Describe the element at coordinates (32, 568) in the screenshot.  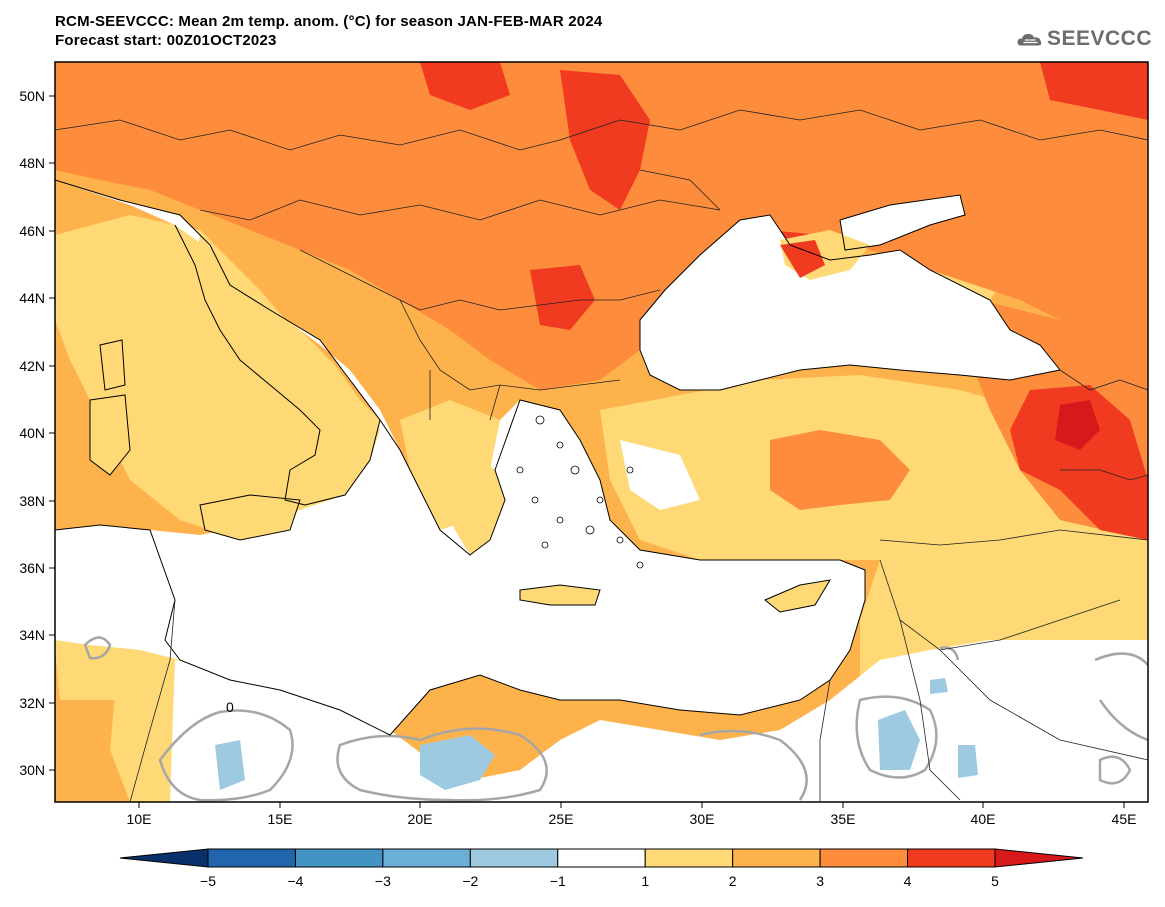
I see `lat-label-36n: 36N` at that location.